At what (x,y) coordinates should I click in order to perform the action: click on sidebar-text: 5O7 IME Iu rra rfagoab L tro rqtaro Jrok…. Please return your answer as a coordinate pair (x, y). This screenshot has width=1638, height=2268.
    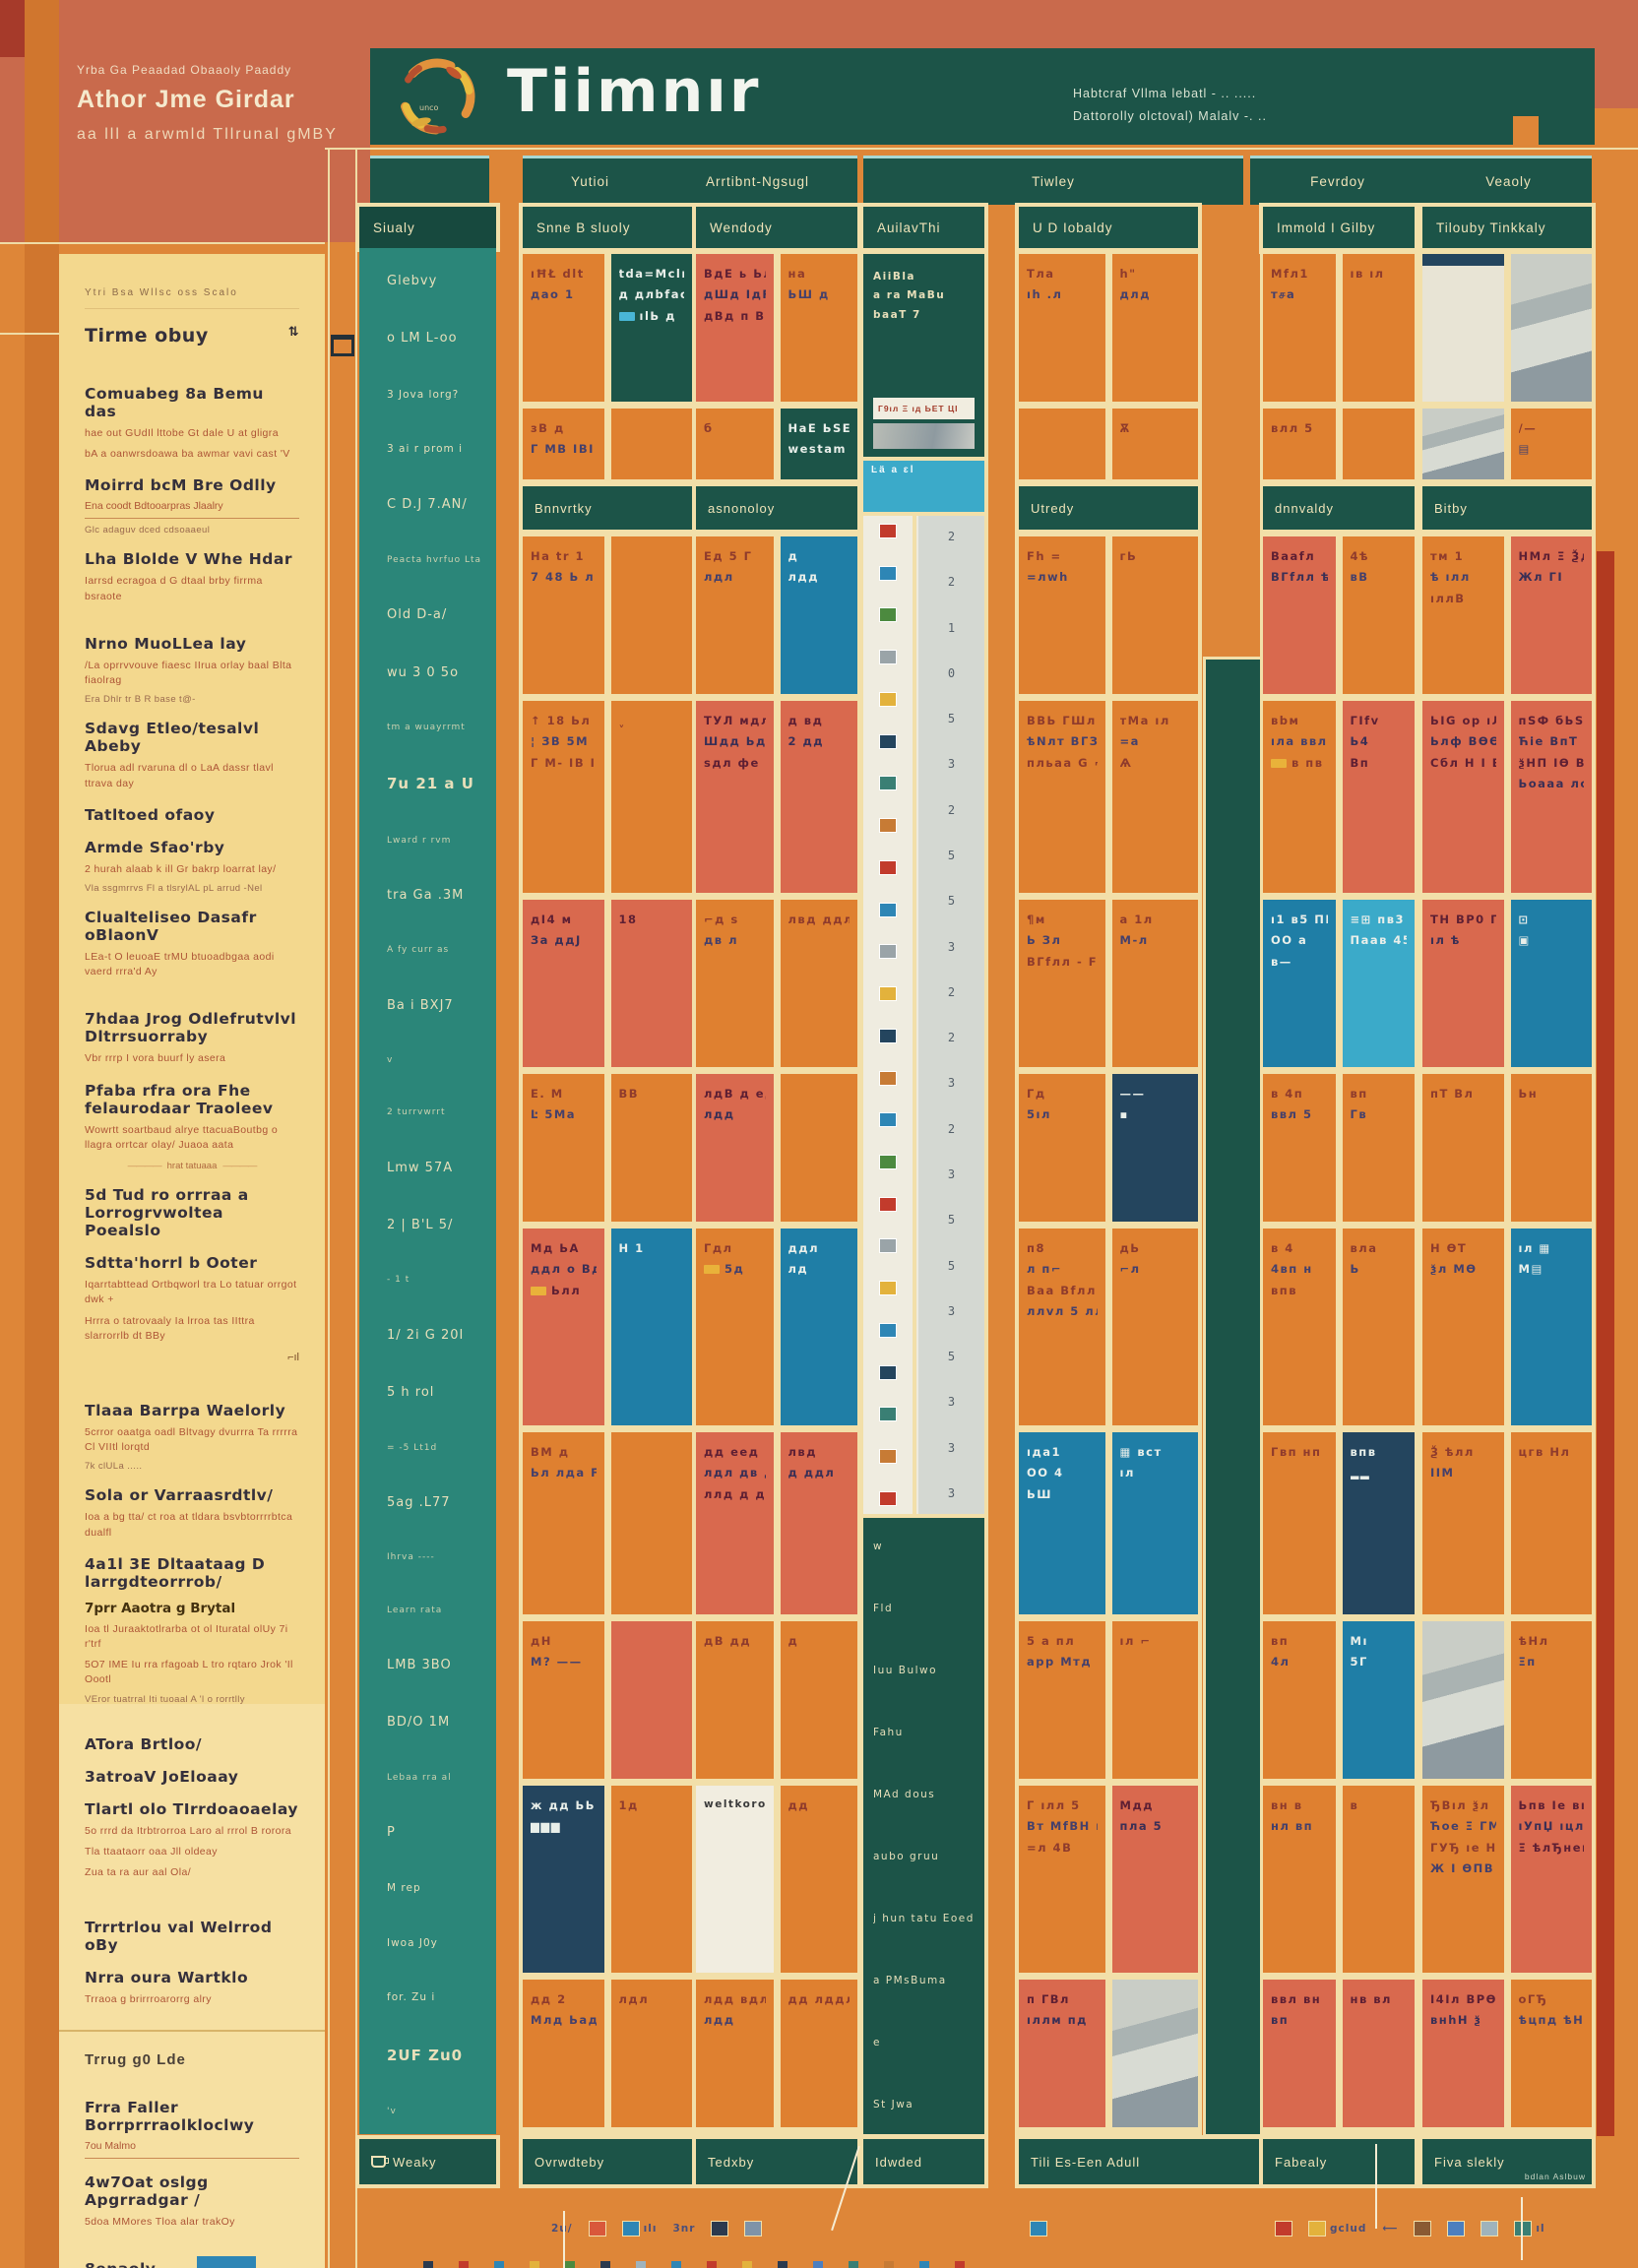
    Looking at the image, I should click on (189, 1672).